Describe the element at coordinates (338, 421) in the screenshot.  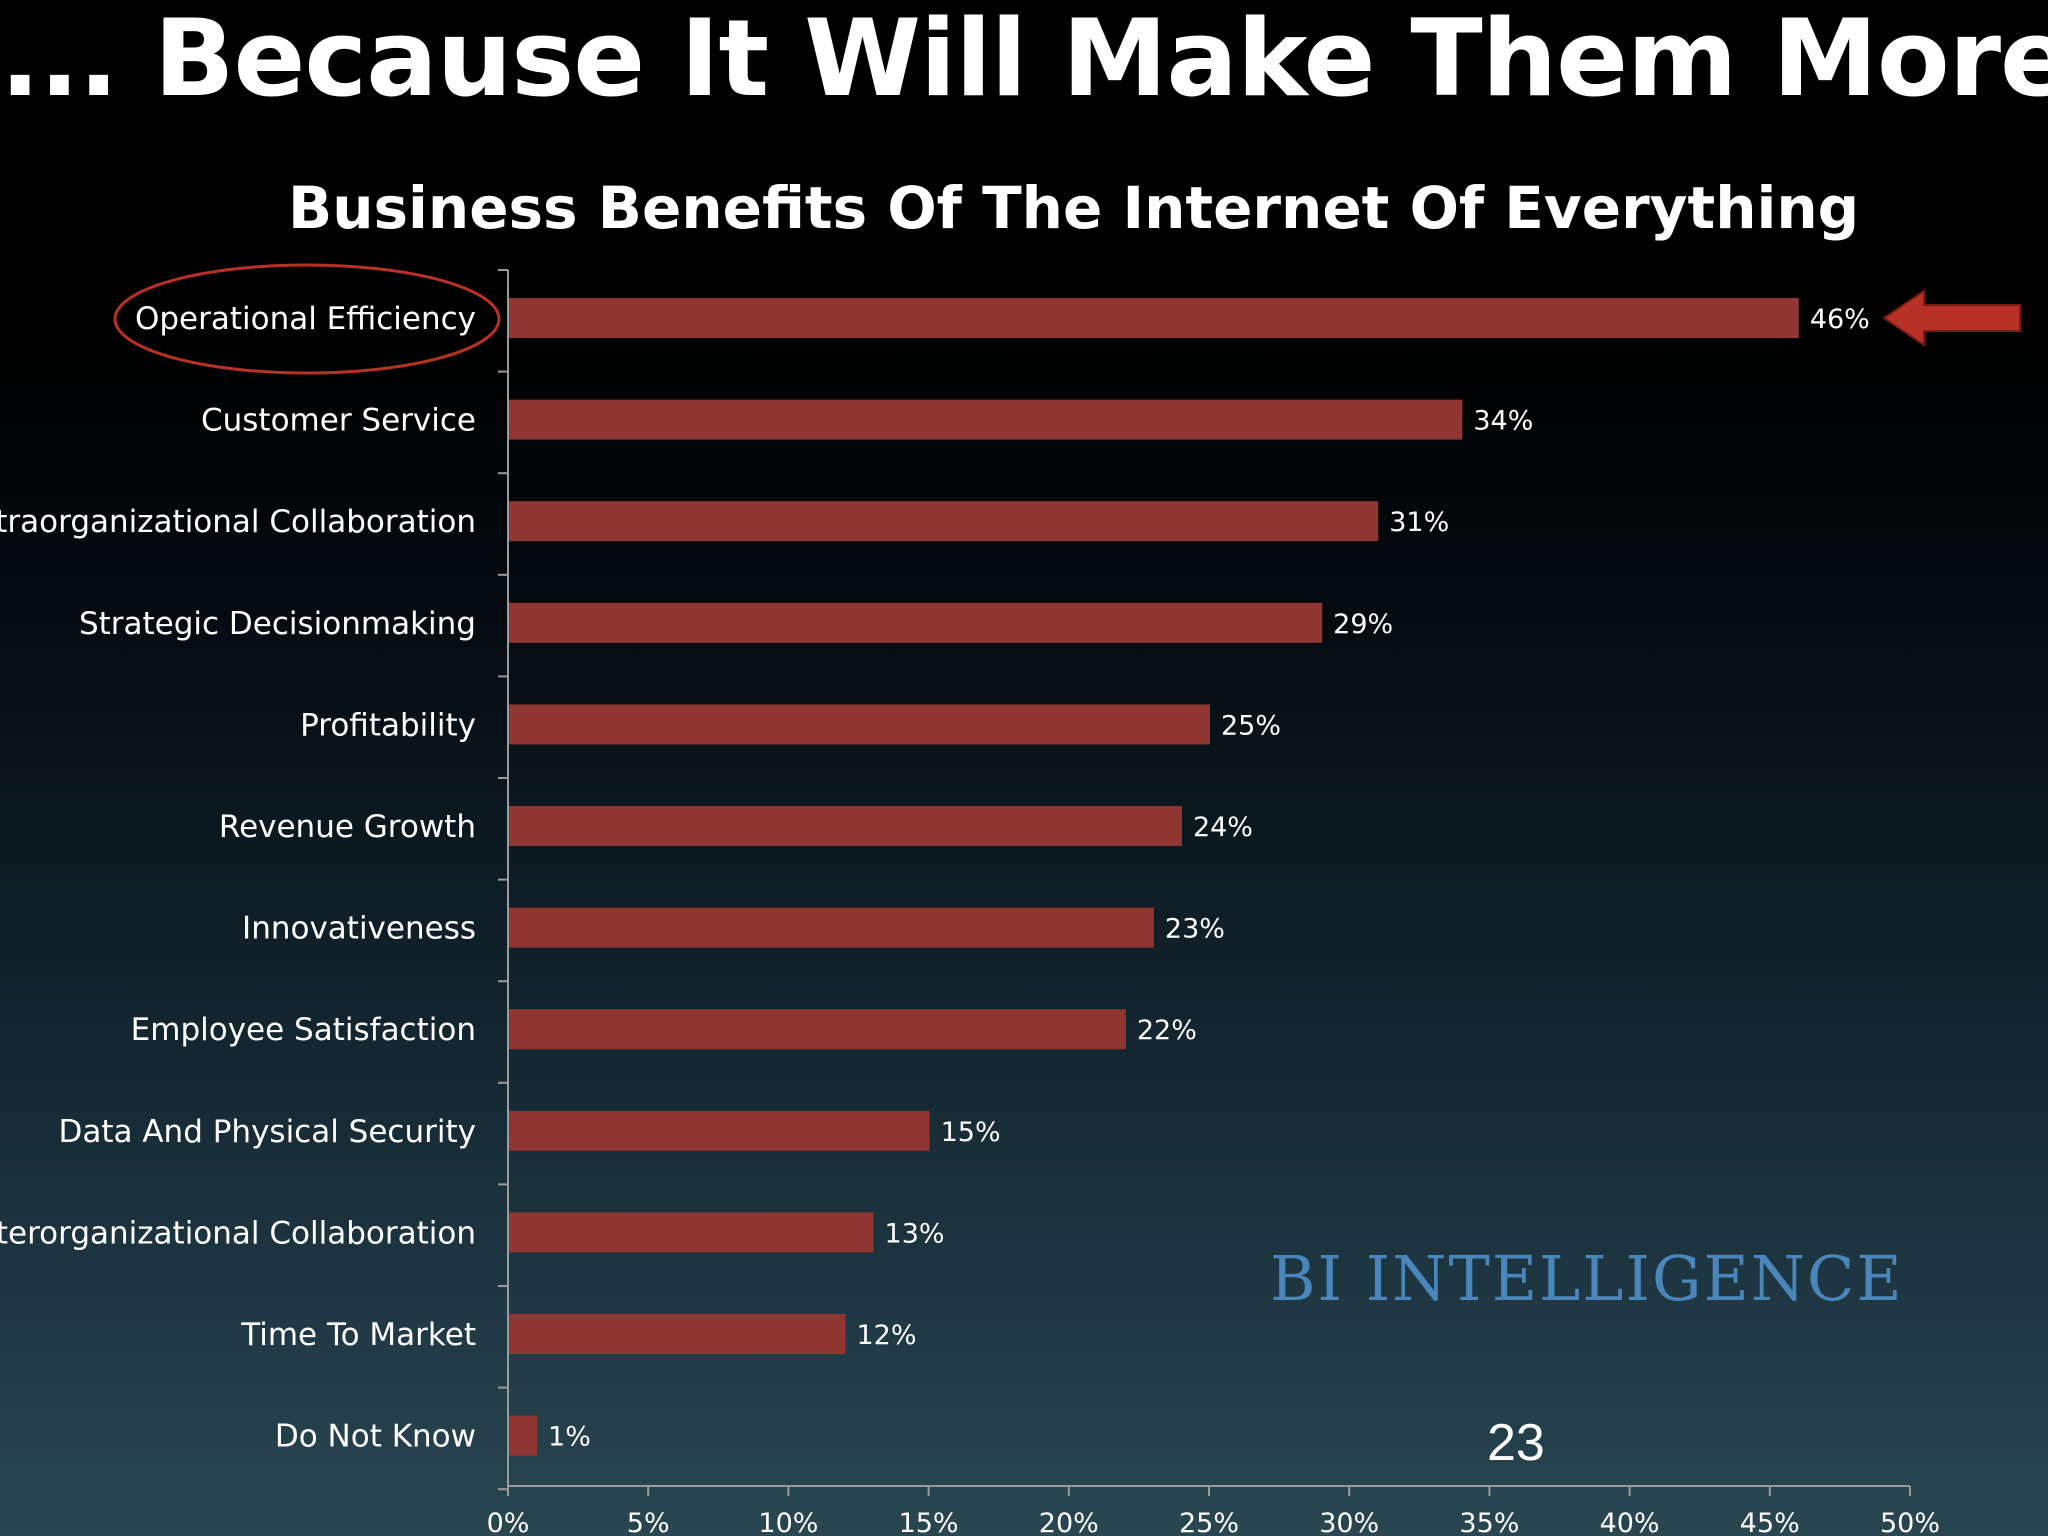
I see `category-label: Customer Service` at that location.